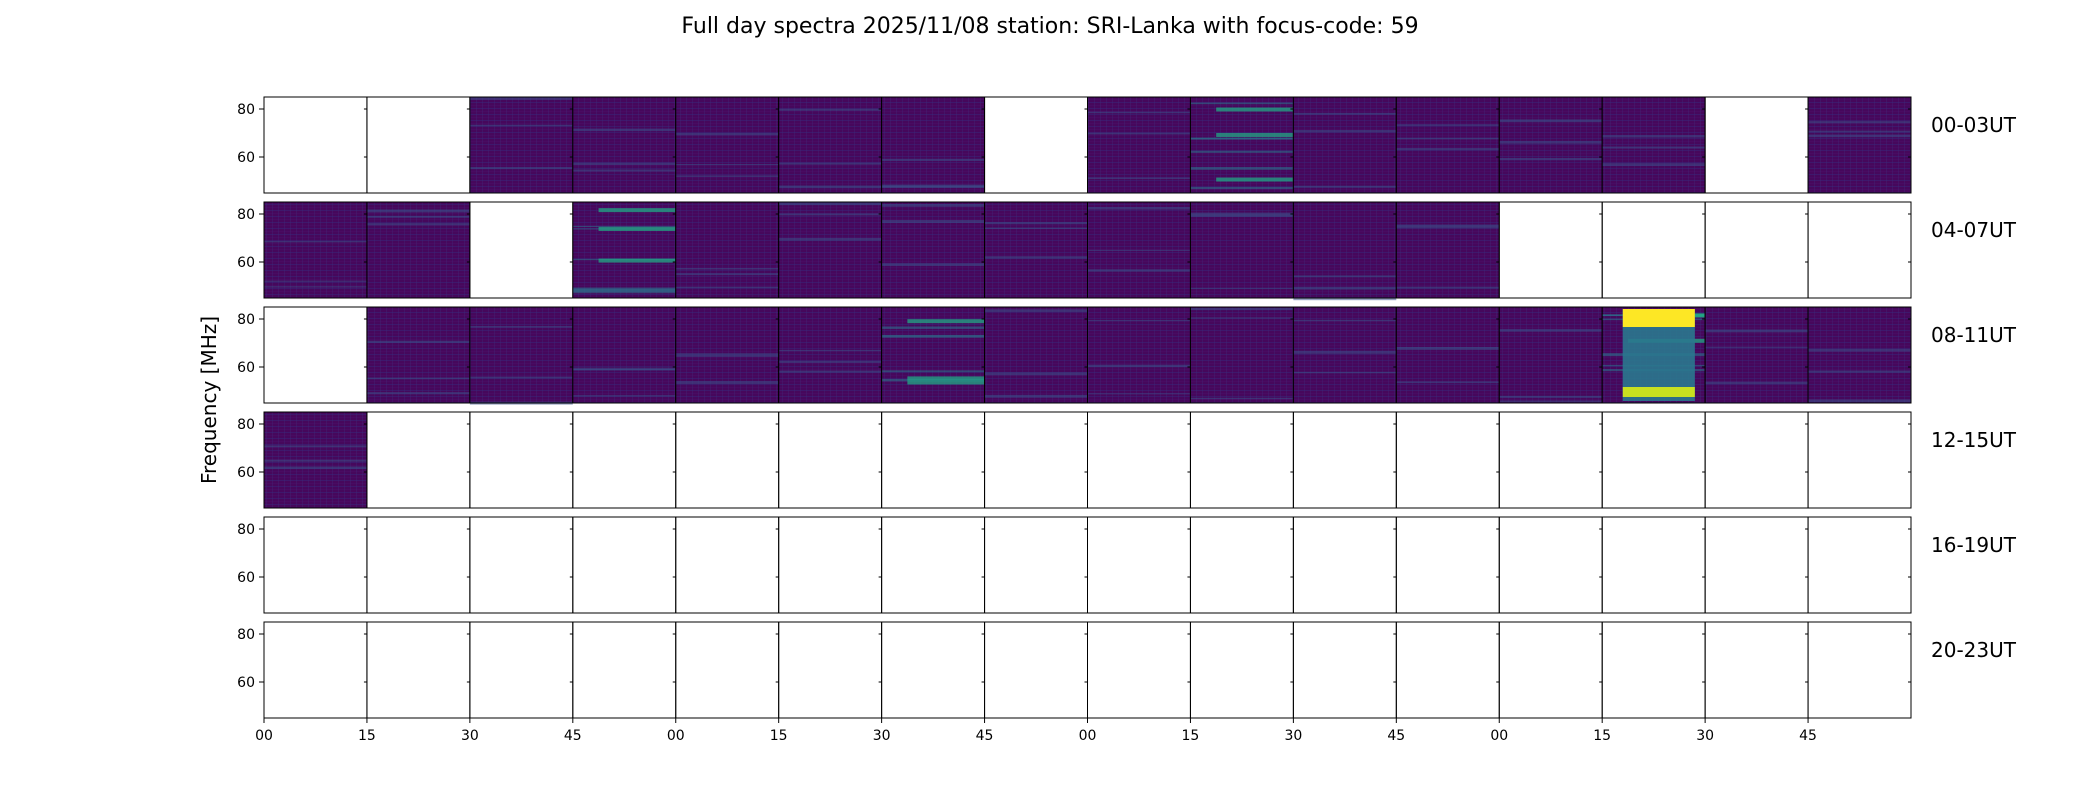 This screenshot has height=800, width=2100. Describe the element at coordinates (1036, 731) in the screenshot. I see `x-axis-ticks: 00 15 30 45 00 15 30 45 00 15 30 45 00 15 30 45` at that location.